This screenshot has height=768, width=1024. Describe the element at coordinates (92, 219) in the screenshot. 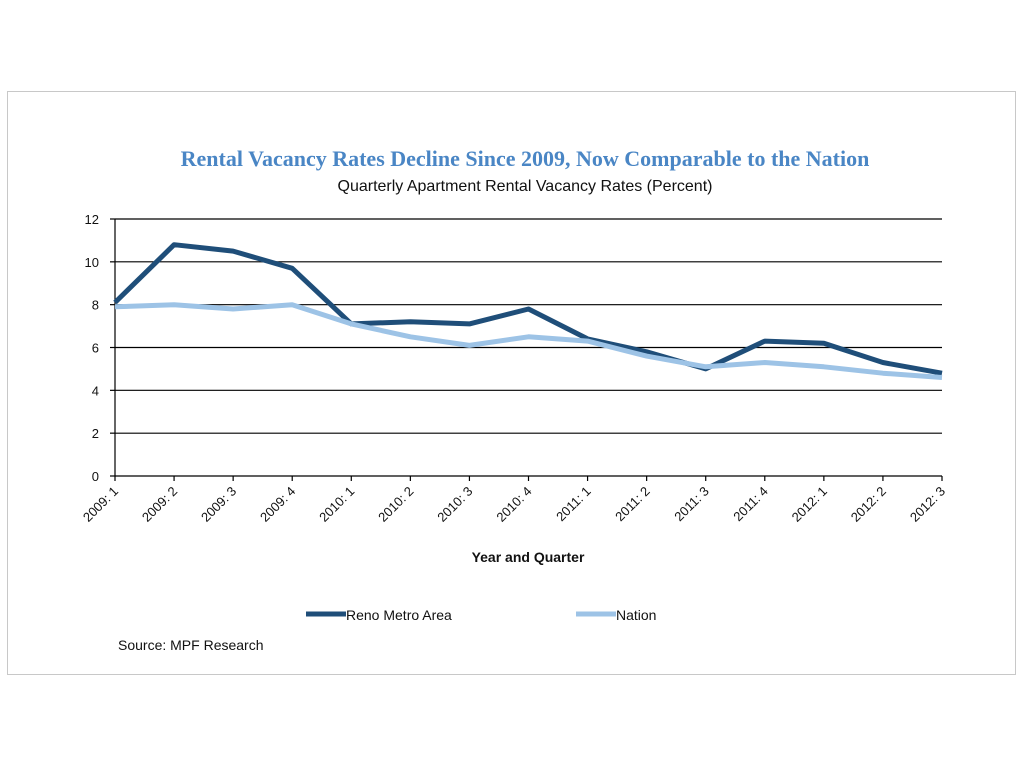

I see `y-tick-label: 12` at that location.